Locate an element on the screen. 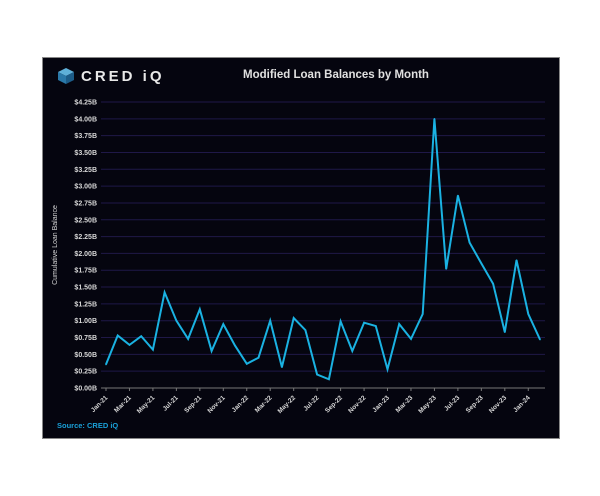  y-tick-label: $0.50B is located at coordinates (85, 355).